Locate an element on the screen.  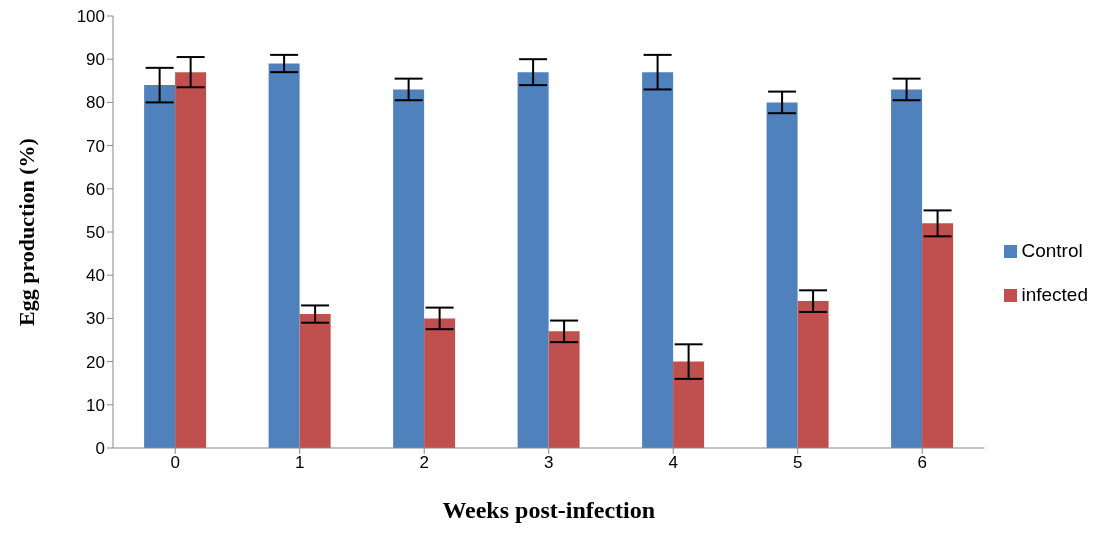
x-tick-label: 1 is located at coordinates (300, 463).